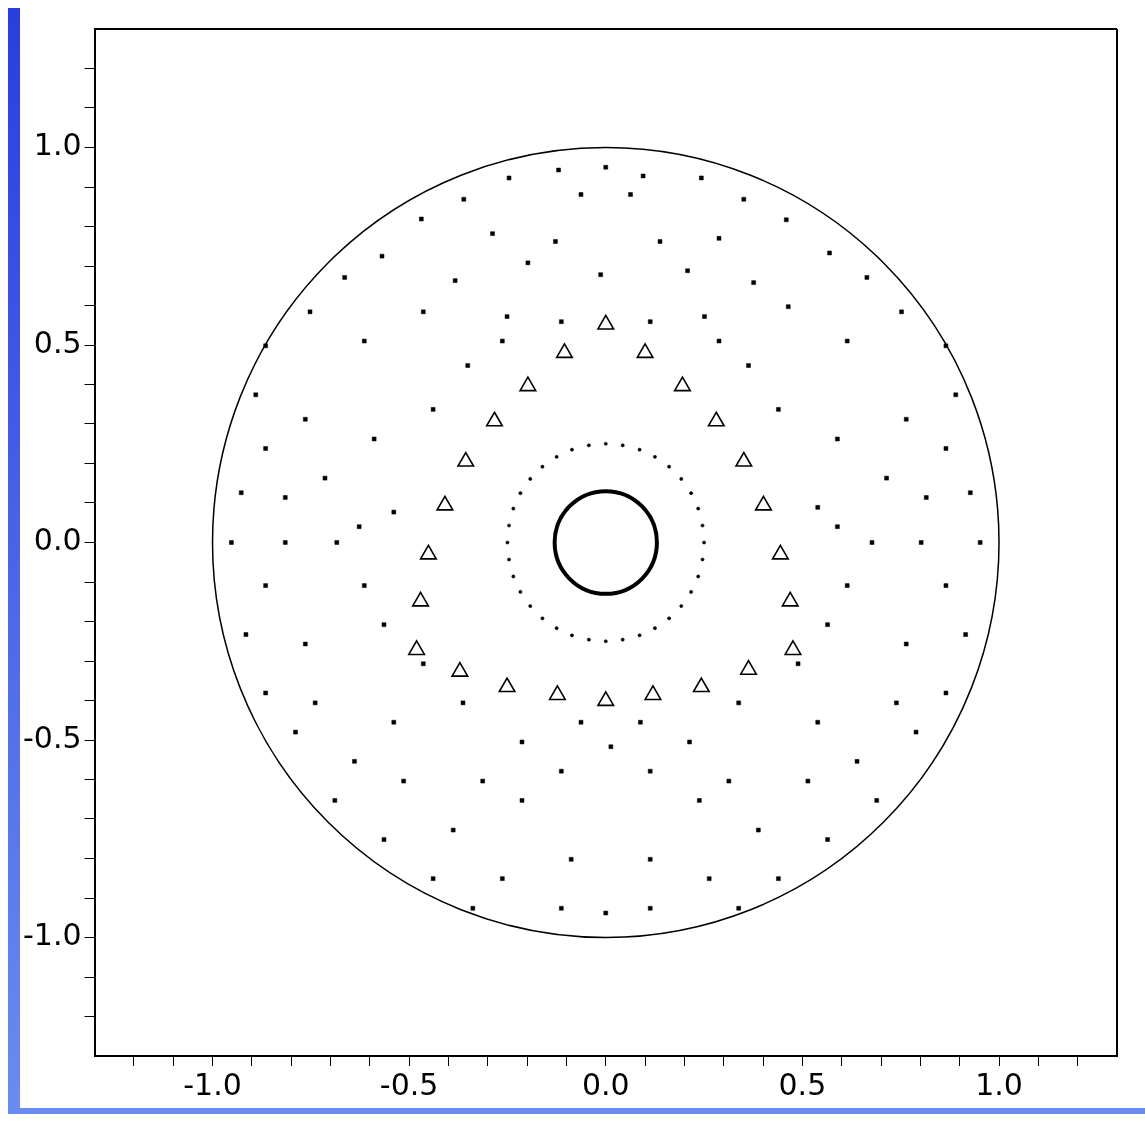 This screenshot has width=1145, height=1121. What do you see at coordinates (57, 342) in the screenshot?
I see `y-tick-label: 0.5` at bounding box center [57, 342].